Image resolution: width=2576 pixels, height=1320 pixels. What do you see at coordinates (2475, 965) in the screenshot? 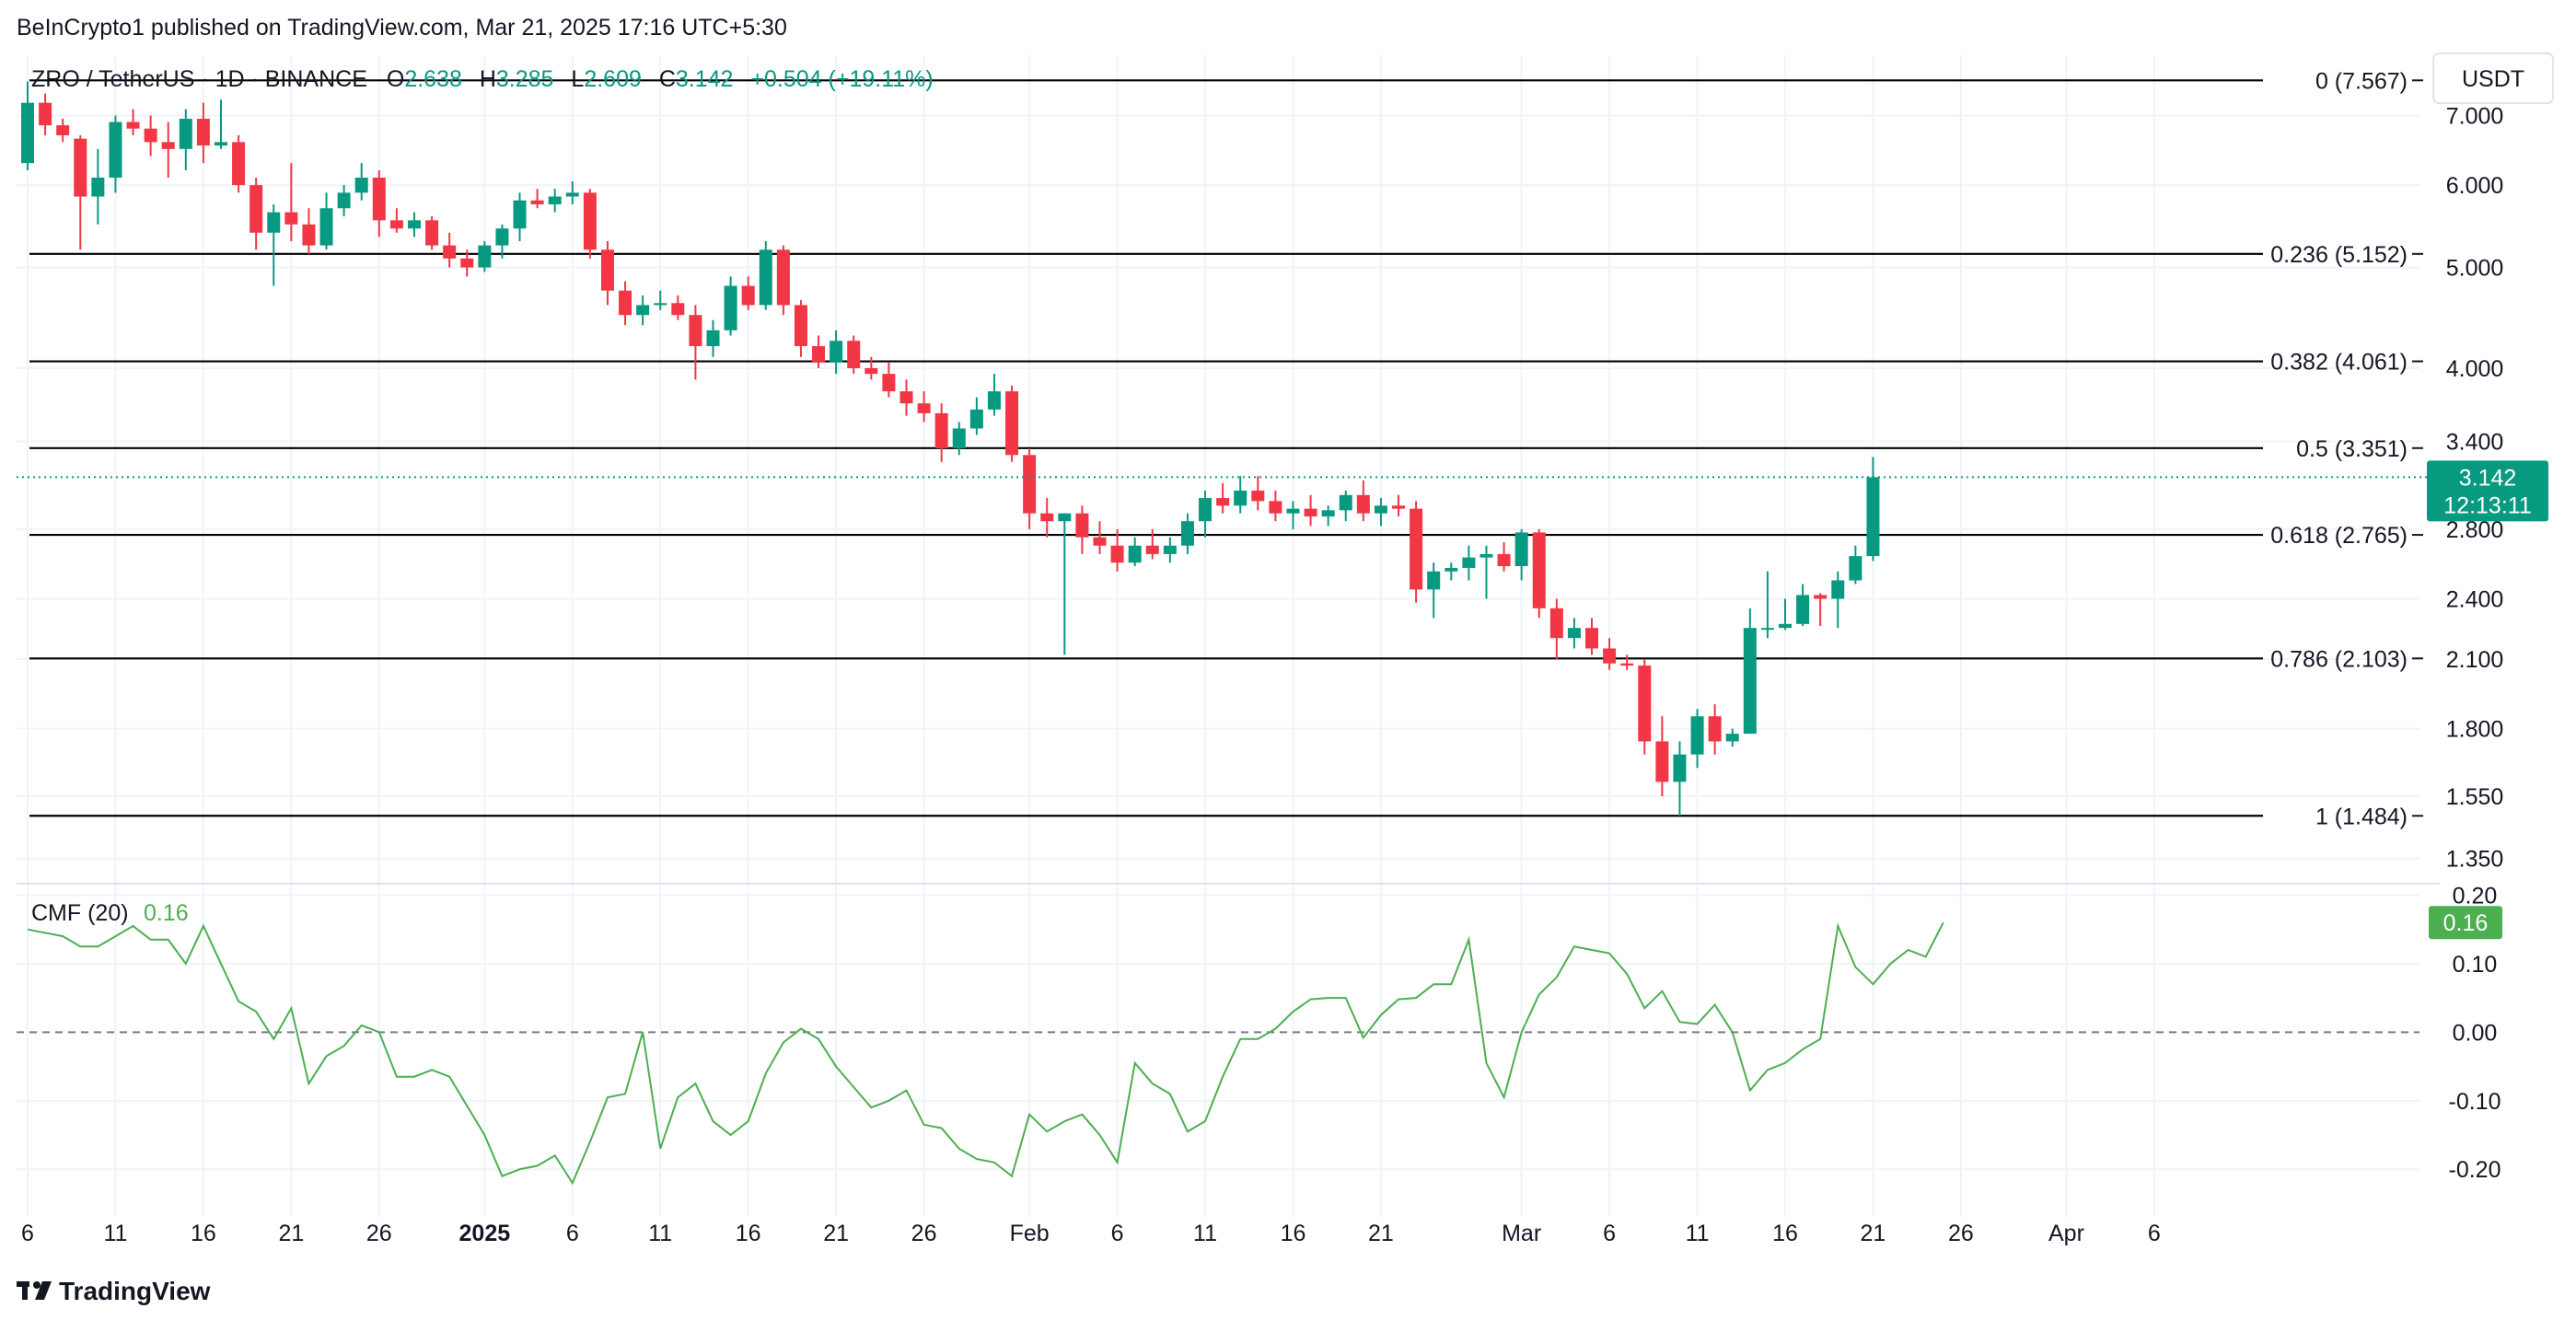
I see `cmf-axis-tick: 0.10` at bounding box center [2475, 965].